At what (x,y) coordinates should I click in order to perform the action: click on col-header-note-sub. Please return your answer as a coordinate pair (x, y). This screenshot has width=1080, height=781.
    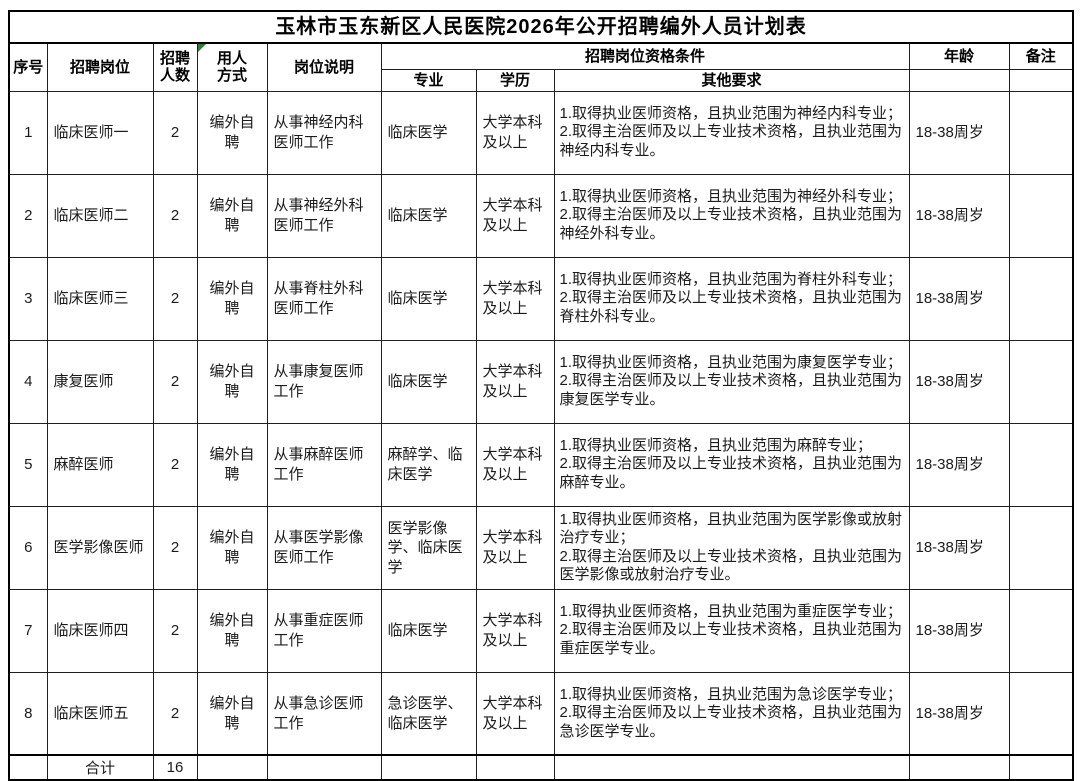
    Looking at the image, I should click on (1041, 80).